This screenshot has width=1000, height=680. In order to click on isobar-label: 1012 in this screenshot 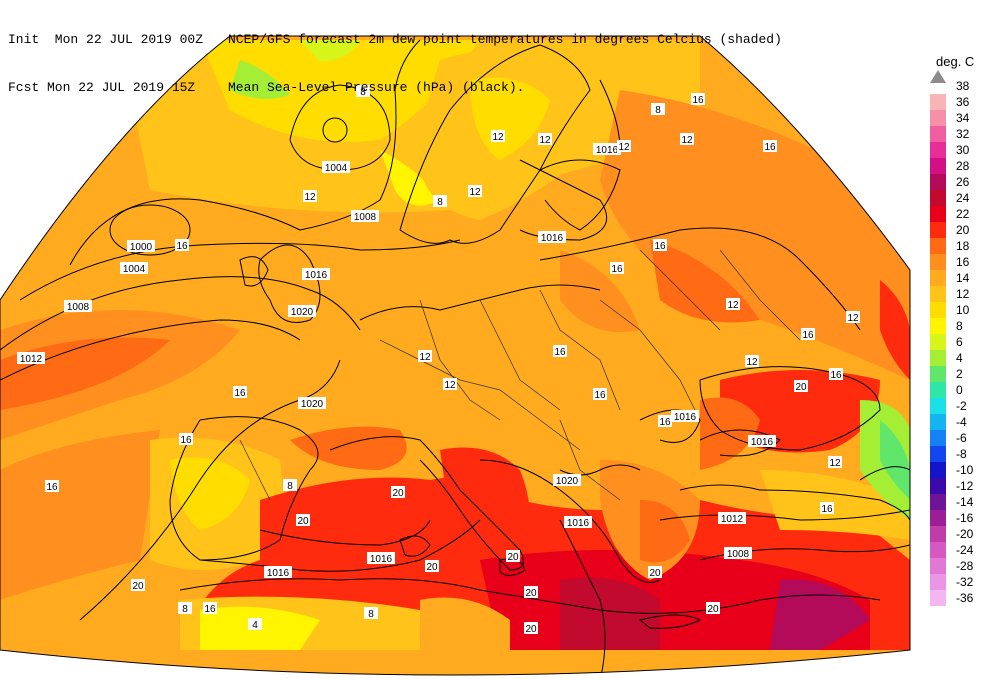, I will do `click(31, 358)`.